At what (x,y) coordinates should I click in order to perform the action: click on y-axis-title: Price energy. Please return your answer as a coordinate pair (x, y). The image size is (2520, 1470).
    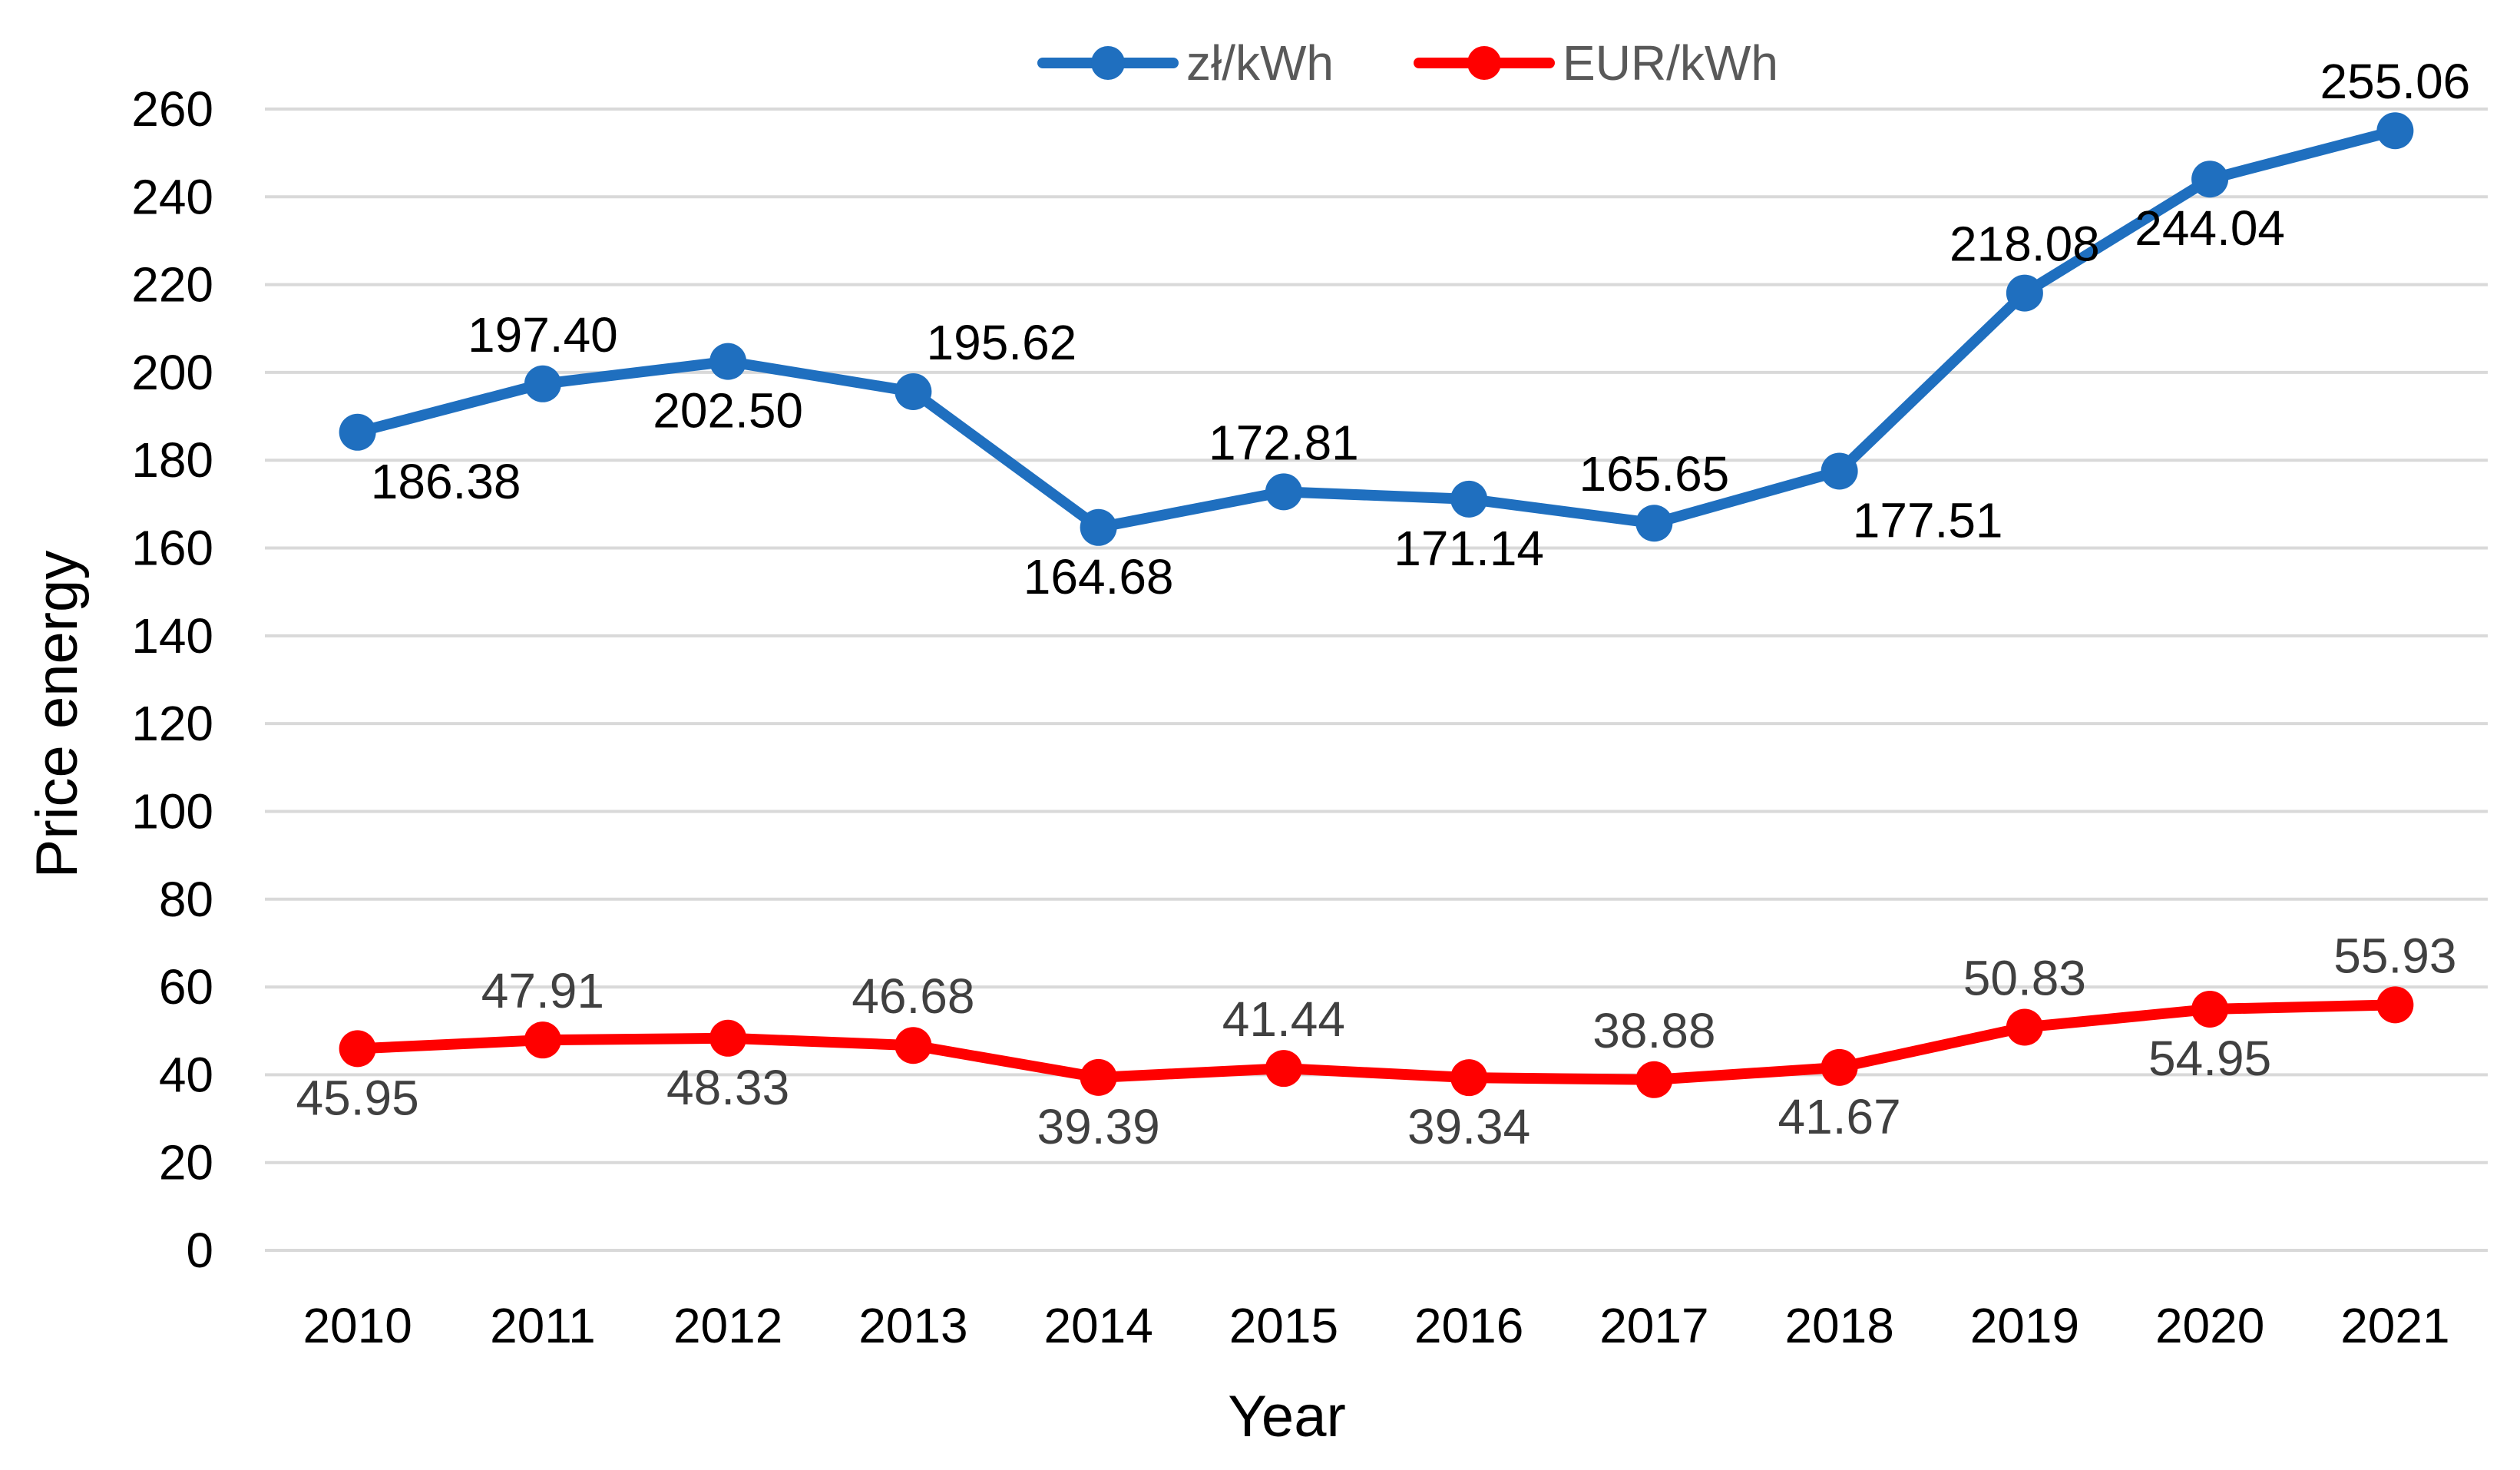
    Looking at the image, I should click on (57, 715).